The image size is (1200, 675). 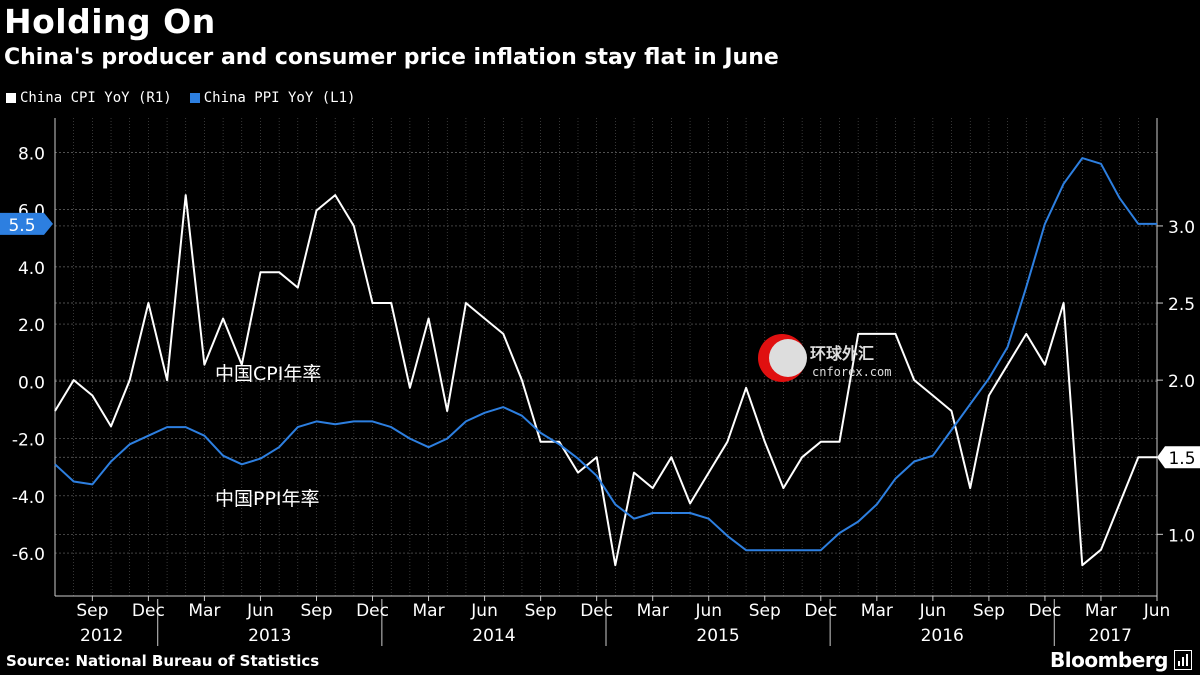 I want to click on legend-swatch-ppi, so click(x=194, y=98).